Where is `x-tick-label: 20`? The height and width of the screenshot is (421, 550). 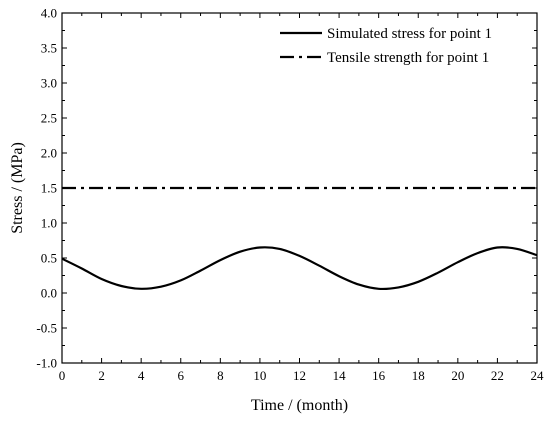 x-tick-label: 20 is located at coordinates (457, 375).